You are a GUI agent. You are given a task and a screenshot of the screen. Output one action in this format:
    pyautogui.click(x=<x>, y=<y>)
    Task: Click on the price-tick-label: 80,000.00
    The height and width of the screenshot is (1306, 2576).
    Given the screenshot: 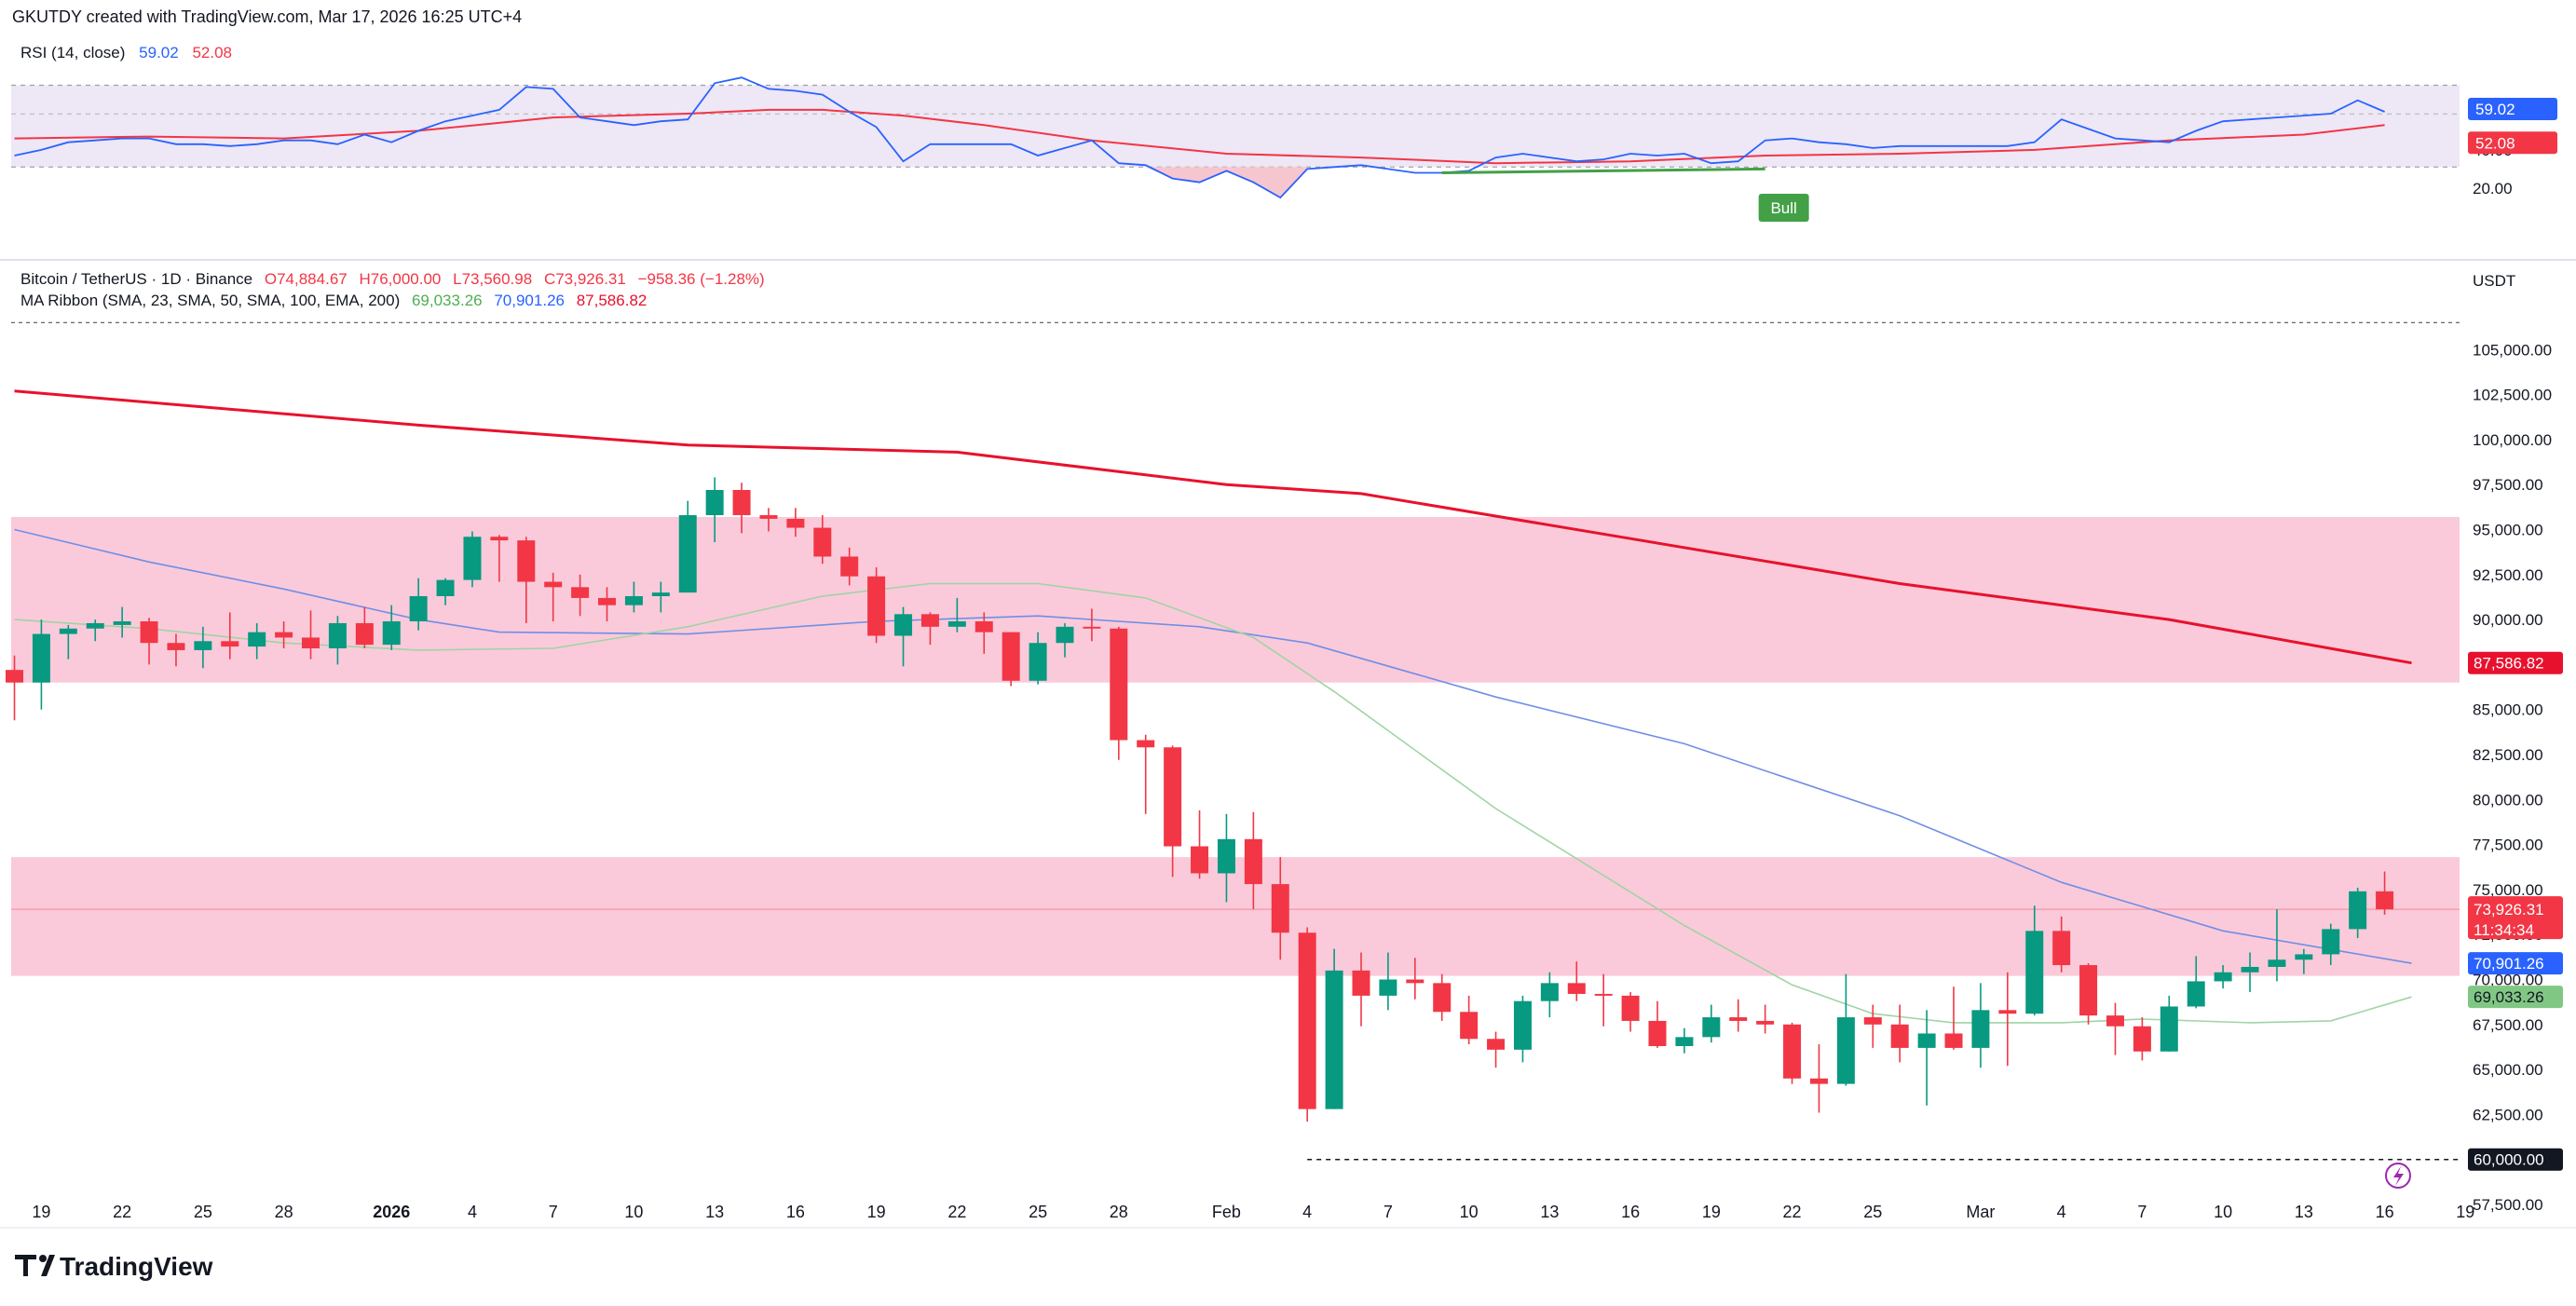 What is the action you would take?
    pyautogui.click(x=2508, y=800)
    